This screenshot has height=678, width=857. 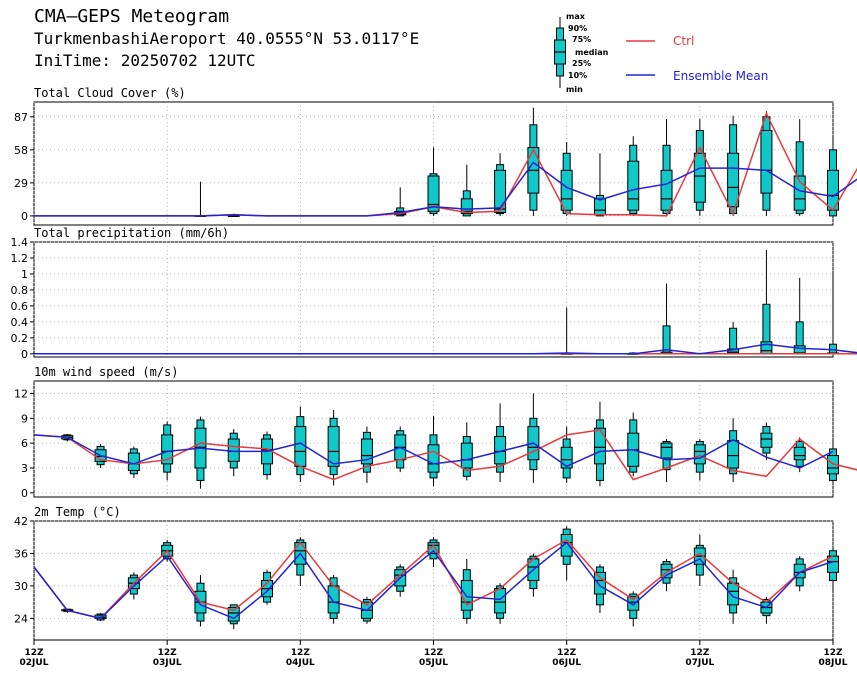 I want to click on y-tick-label: 1.2, so click(x=20, y=258).